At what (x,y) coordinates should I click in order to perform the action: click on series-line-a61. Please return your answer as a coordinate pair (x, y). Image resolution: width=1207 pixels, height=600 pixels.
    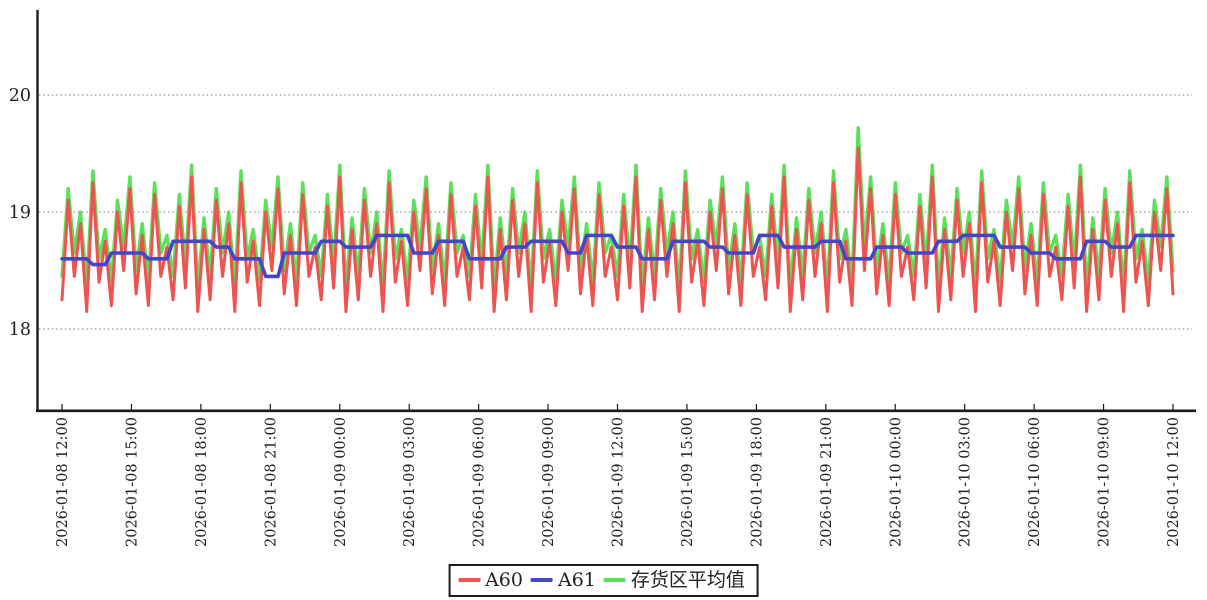
    Looking at the image, I should click on (617, 256).